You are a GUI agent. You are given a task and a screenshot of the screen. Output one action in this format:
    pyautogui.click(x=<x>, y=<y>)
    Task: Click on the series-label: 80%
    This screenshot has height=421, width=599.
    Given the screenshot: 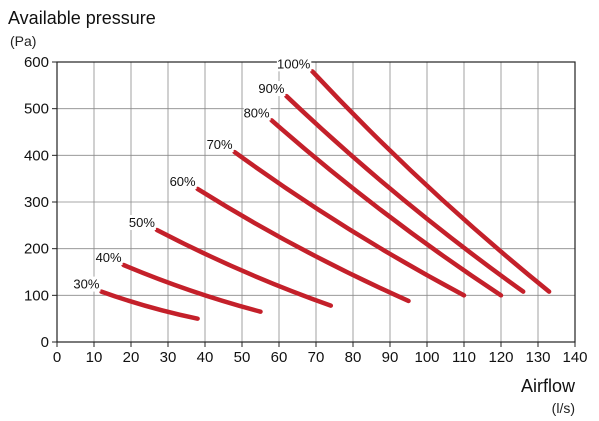 What is the action you would take?
    pyautogui.click(x=257, y=112)
    